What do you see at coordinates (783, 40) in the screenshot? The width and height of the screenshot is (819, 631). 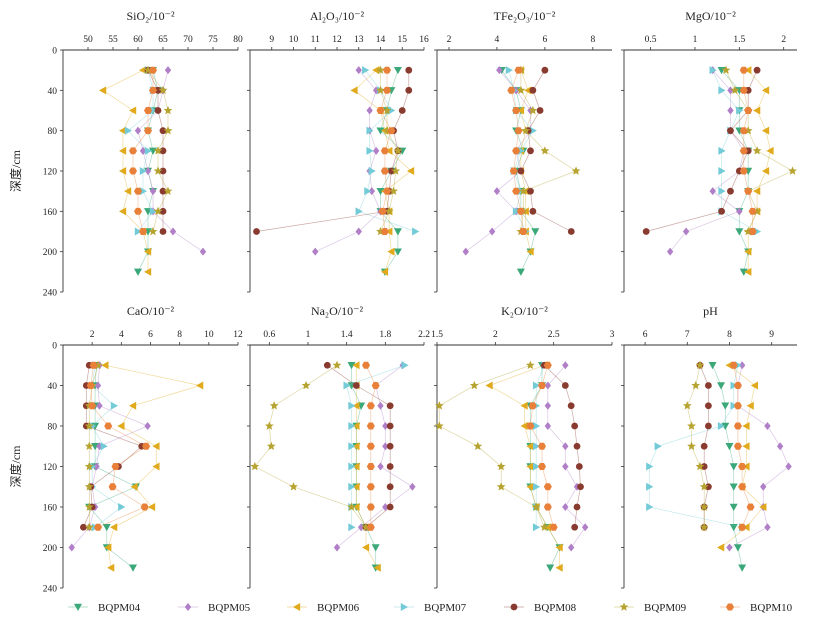 I see `x-tick-label: 2` at bounding box center [783, 40].